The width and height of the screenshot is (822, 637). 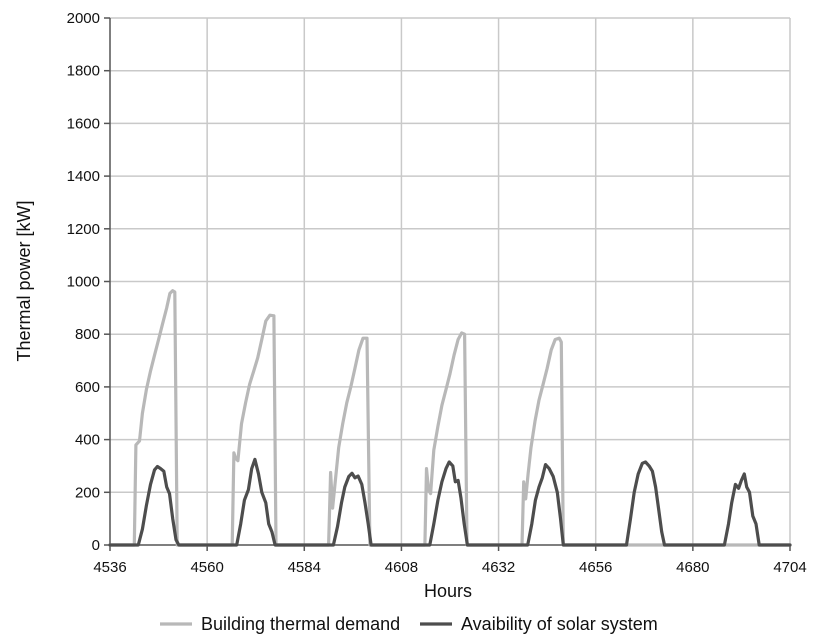 What do you see at coordinates (401, 567) in the screenshot?
I see `x-tick-label: 4608` at bounding box center [401, 567].